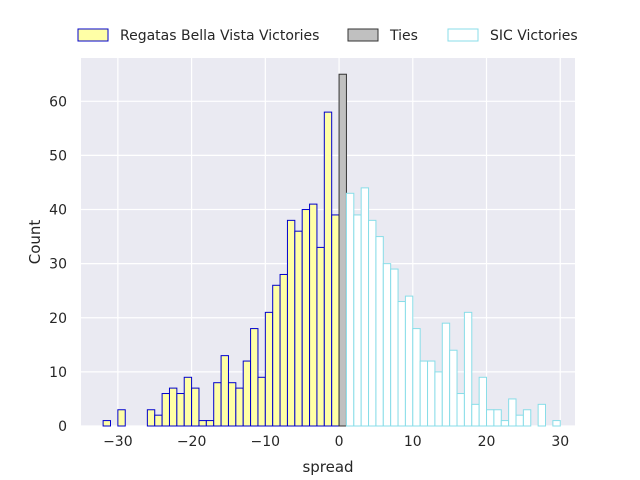 This screenshot has width=640, height=480. What do you see at coordinates (527, 418) in the screenshot?
I see `bar-series2-bin24` at bounding box center [527, 418].